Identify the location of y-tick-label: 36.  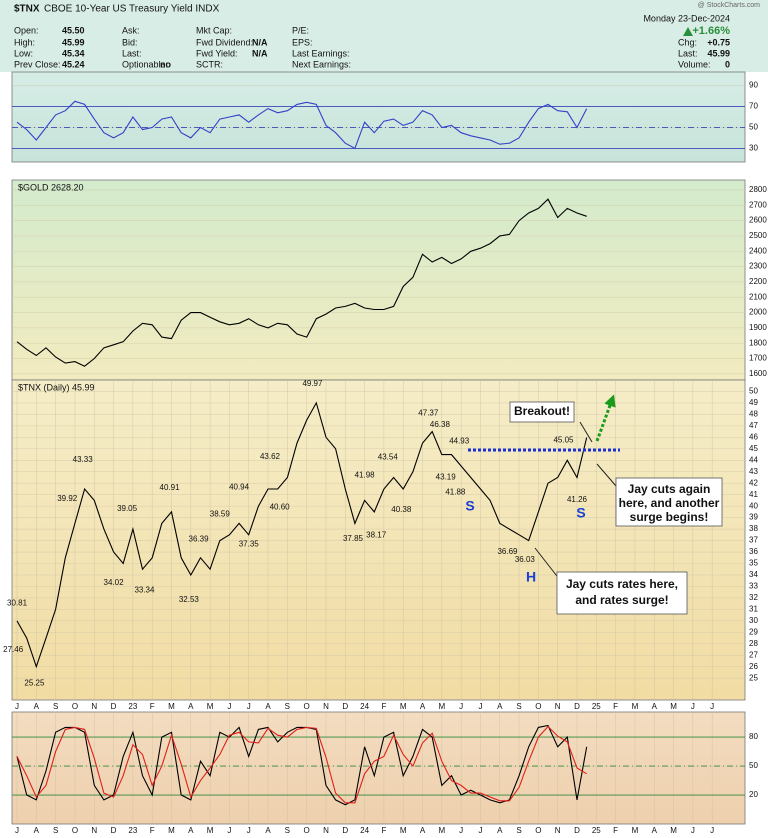
(753, 551).